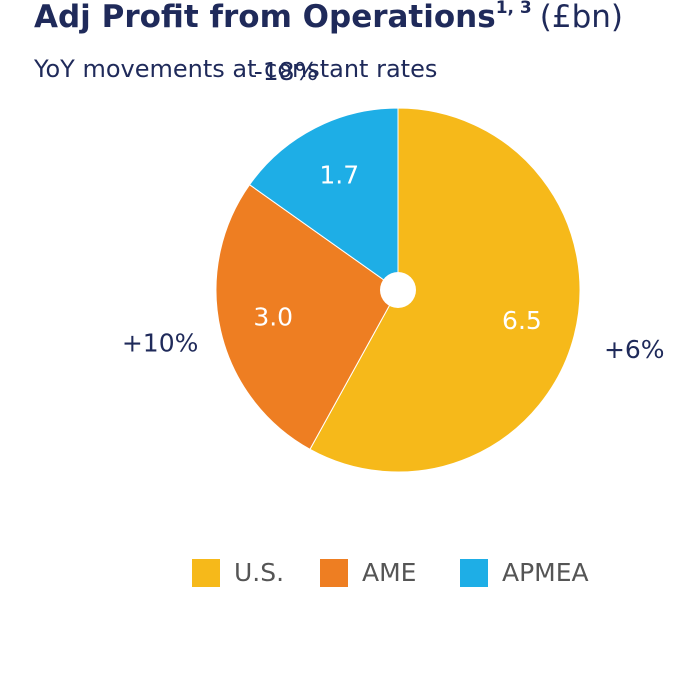  Describe the element at coordinates (235, 69) in the screenshot. I see `subtitle: YoY movements at constant rates` at that location.